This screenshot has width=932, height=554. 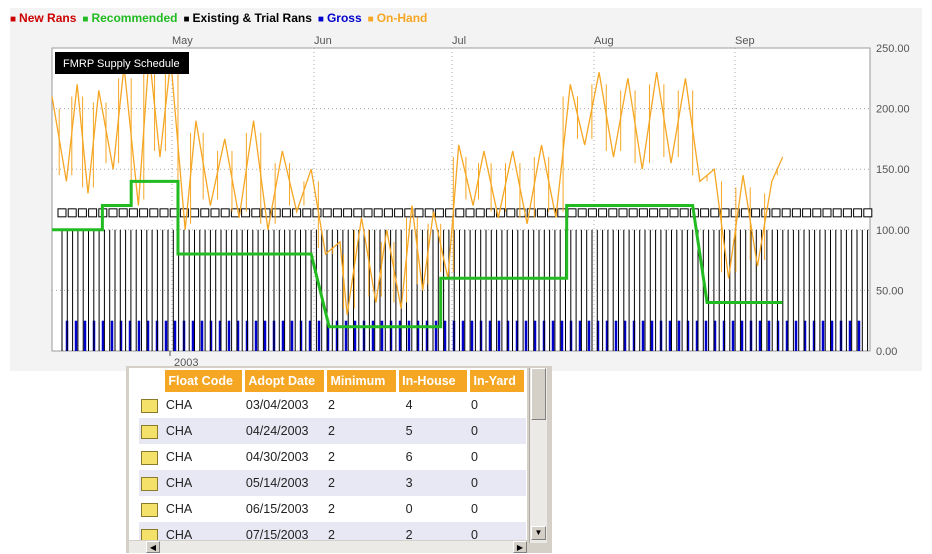 I want to click on chart-title: FMRP Supply Schedule, so click(x=121, y=64).